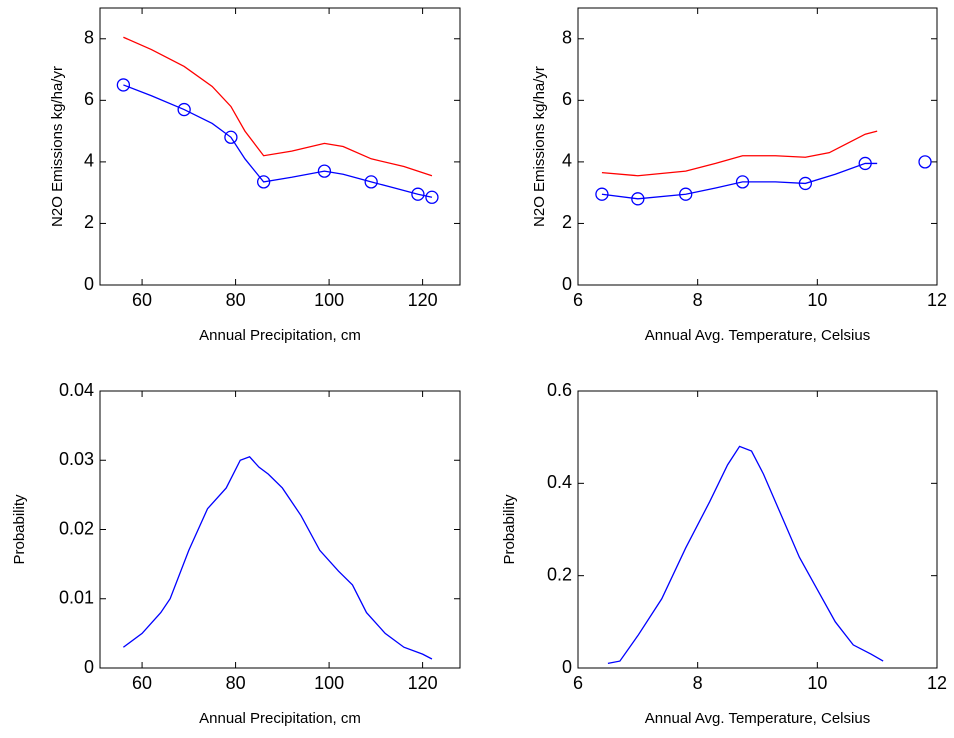  What do you see at coordinates (559, 482) in the screenshot?
I see `y-tick-label: 0.4` at bounding box center [559, 482].